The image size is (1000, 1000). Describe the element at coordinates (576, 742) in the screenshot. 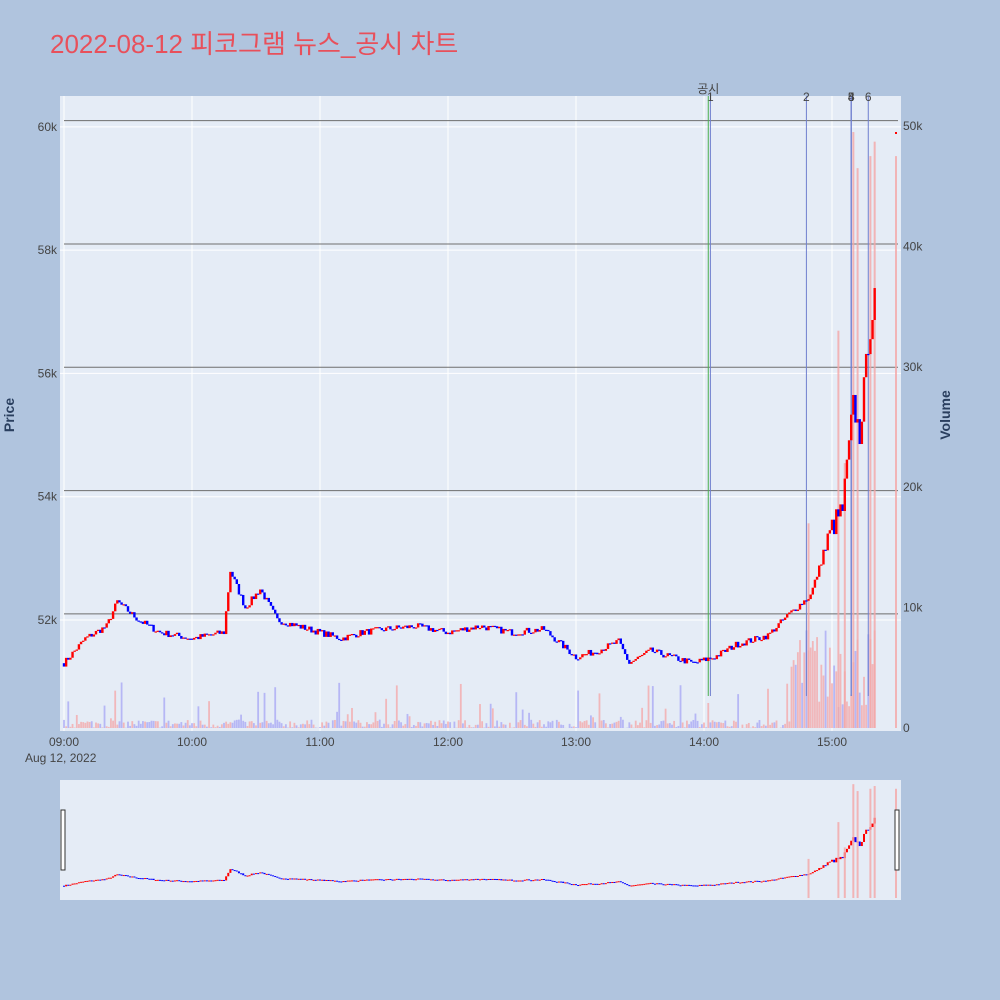

I see `time-tick-label: 13:00` at that location.